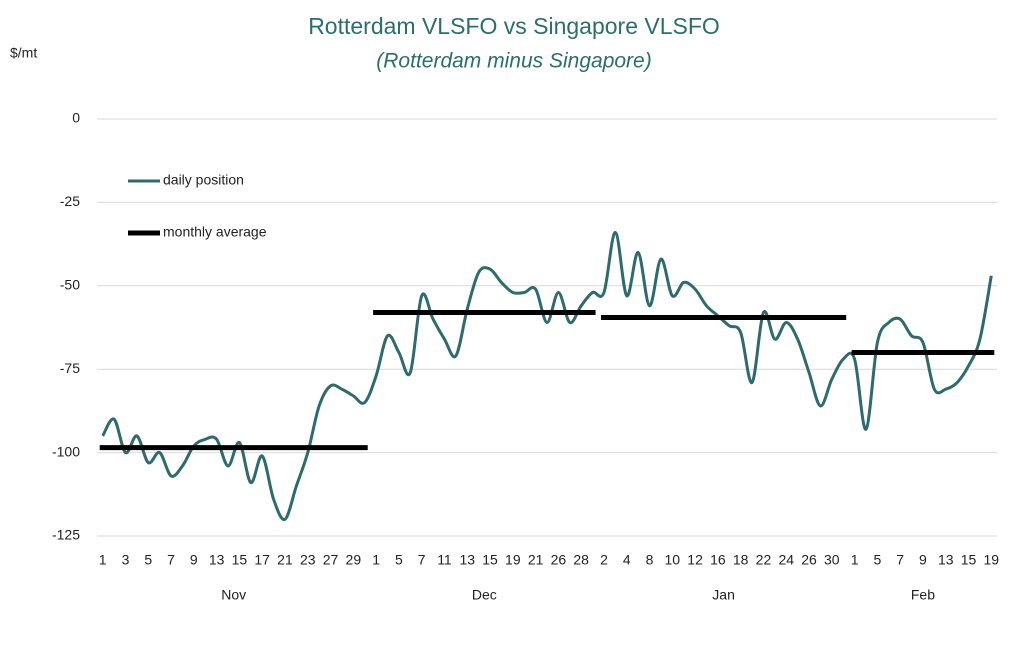  I want to click on y-axis-label: $/mt, so click(23, 53).